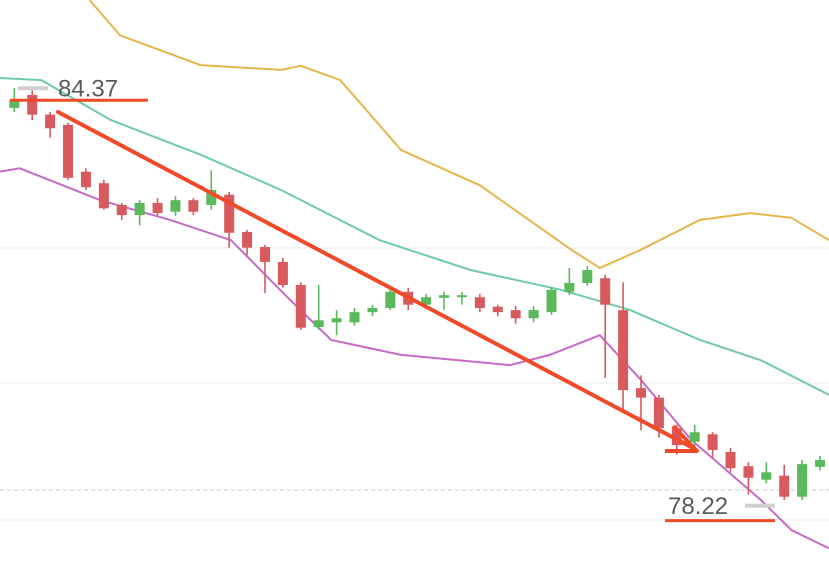  What do you see at coordinates (88, 89) in the screenshot?
I see `price-label: 84.37` at bounding box center [88, 89].